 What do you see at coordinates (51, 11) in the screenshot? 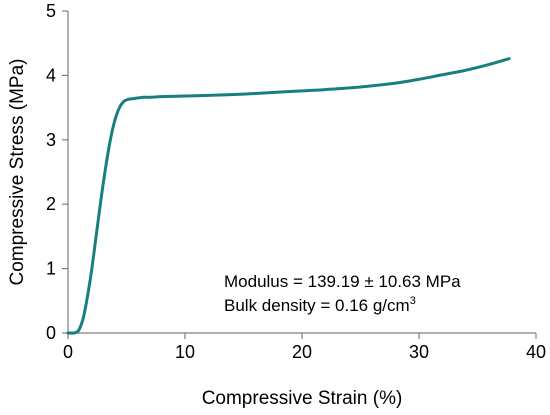
I see `y-tick-label: 5` at bounding box center [51, 11].